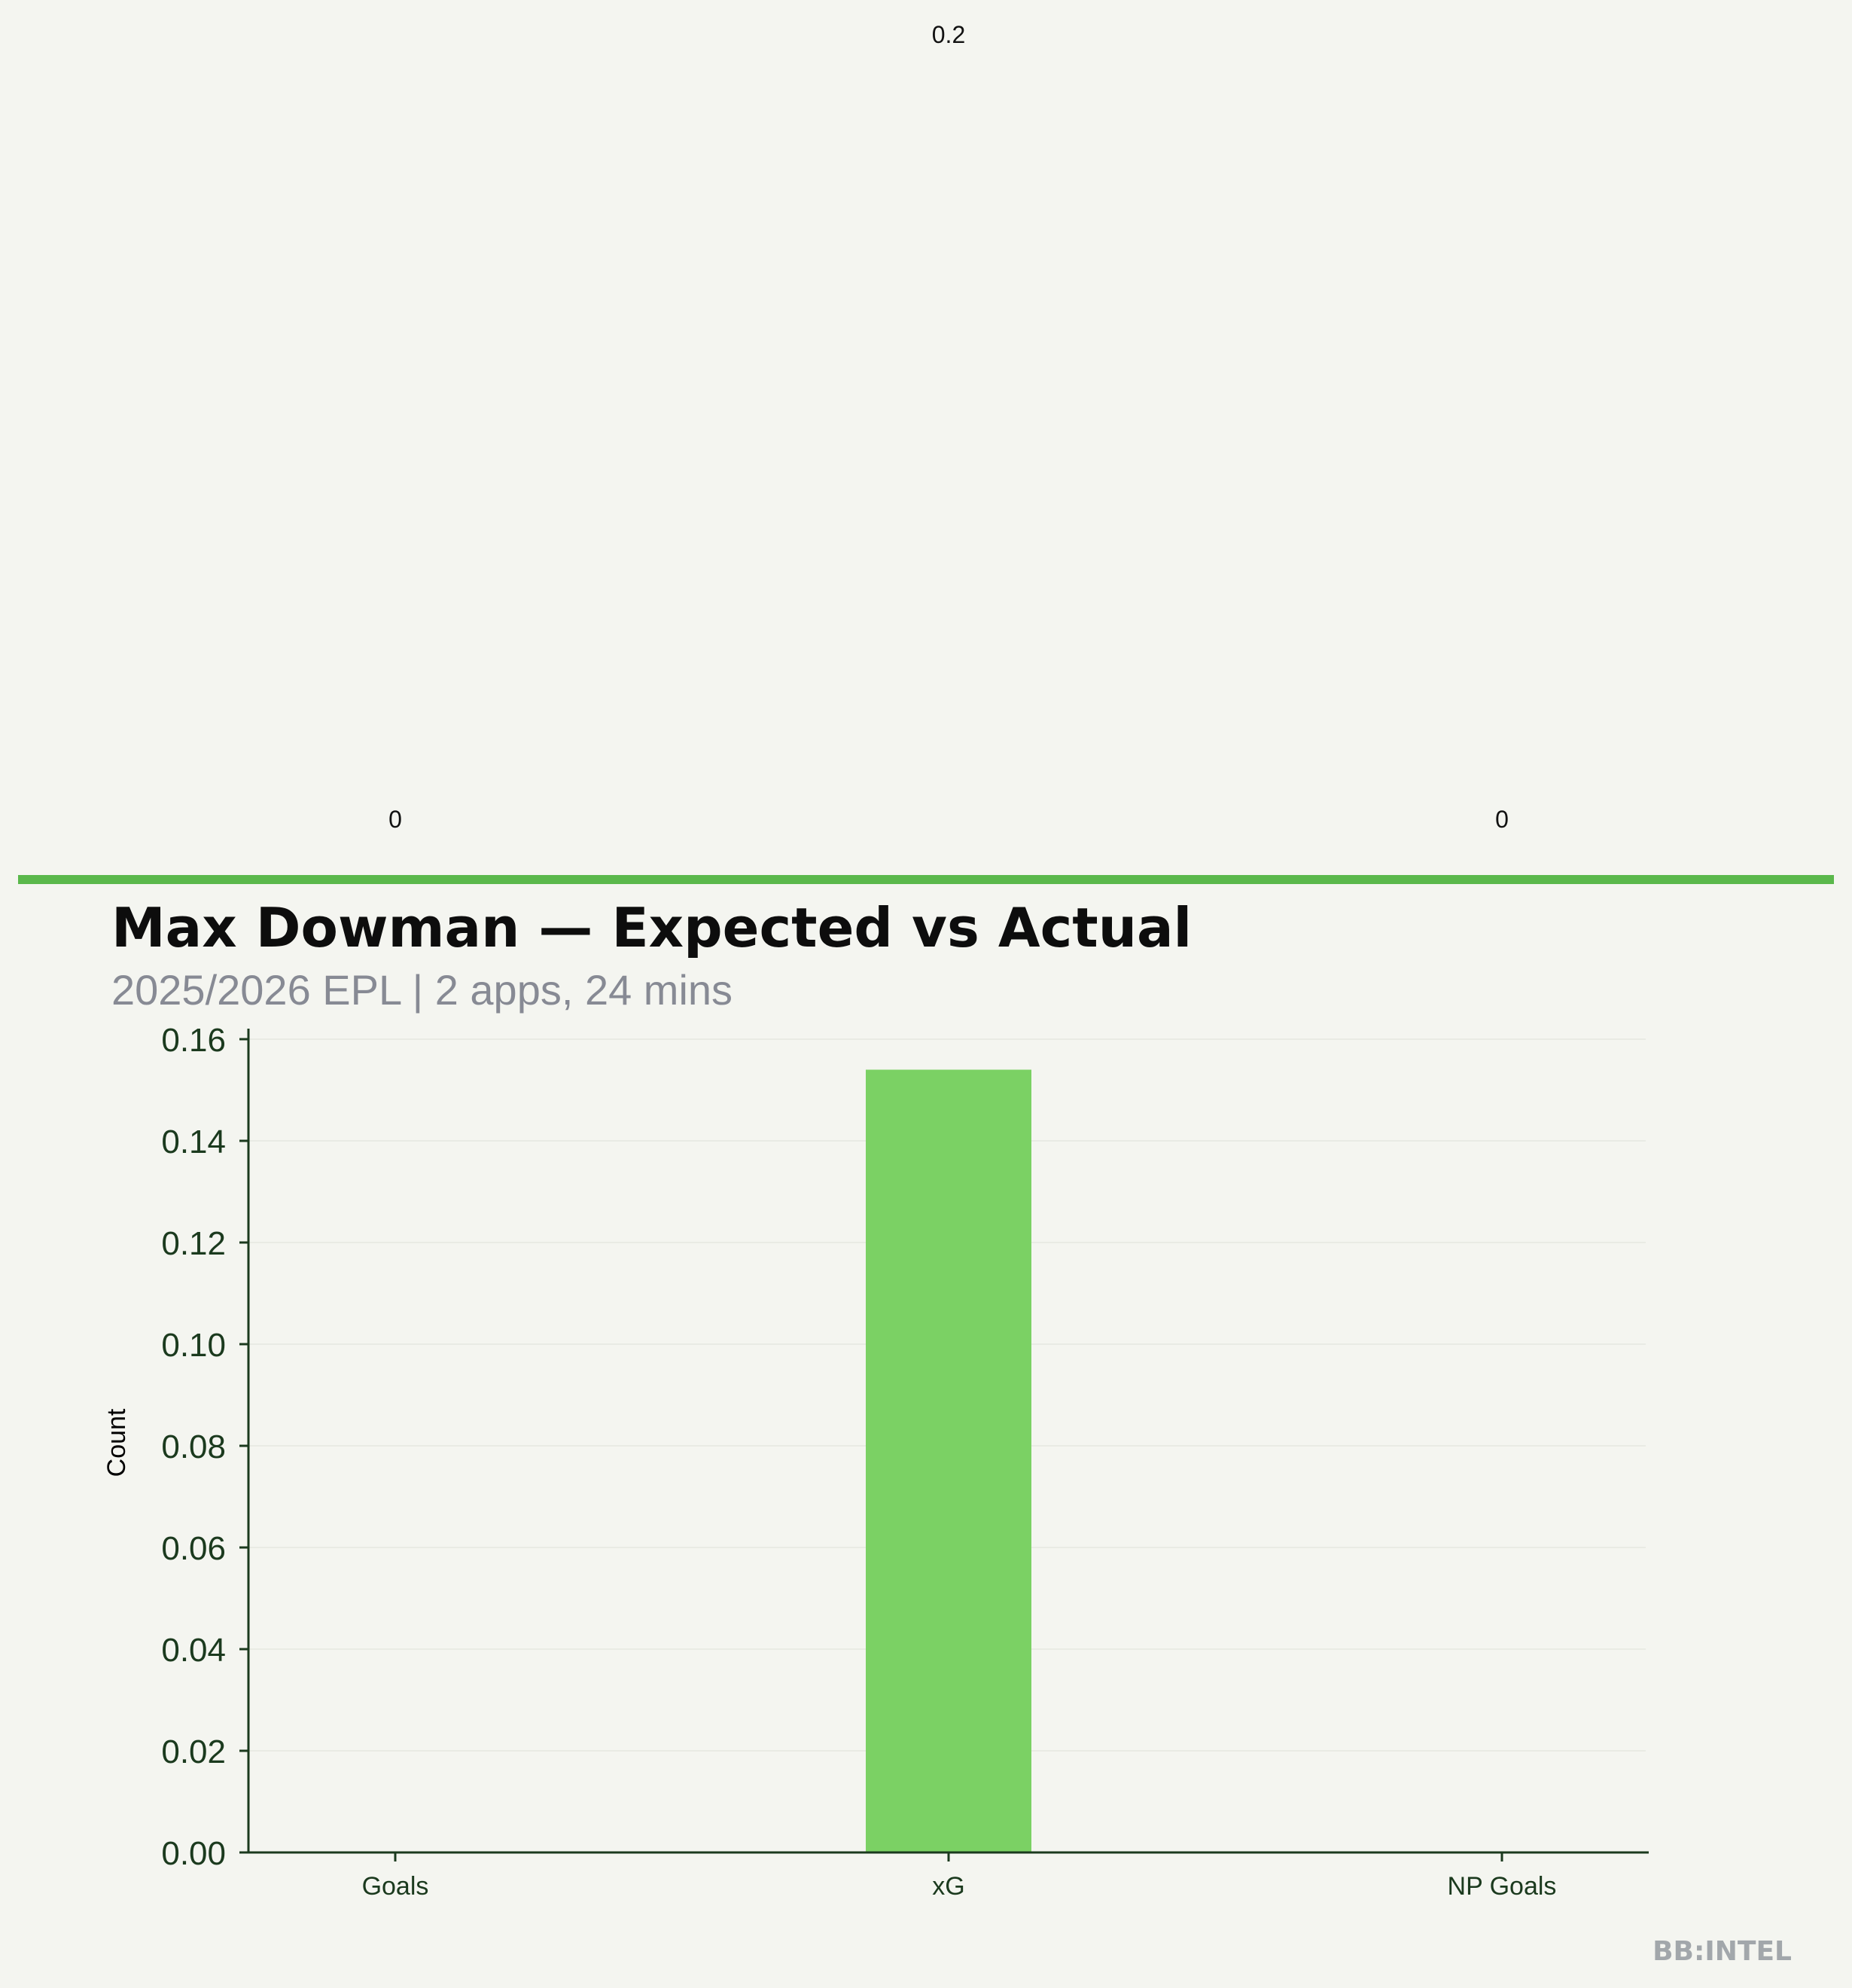 The image size is (1852, 1988). Describe the element at coordinates (422, 990) in the screenshot. I see `chart-subtitle: 2025/2026 EPL | 2 apps, 24 mins` at that location.